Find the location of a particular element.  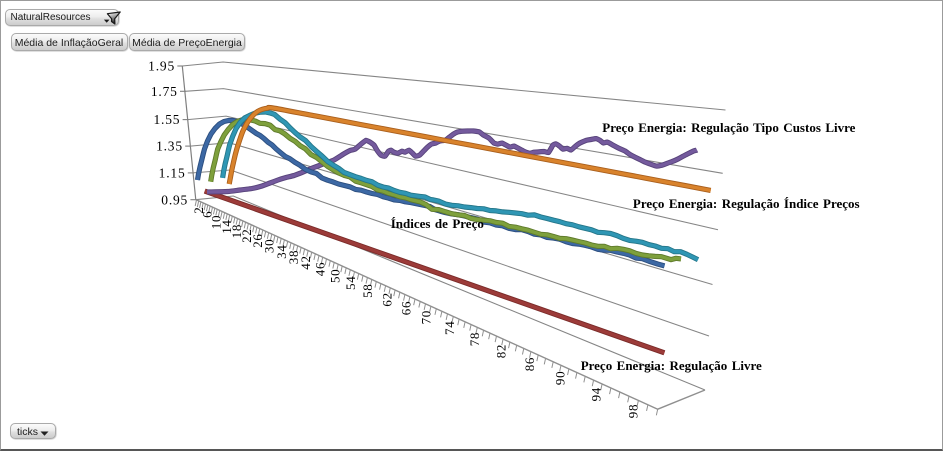

svg-text: 94 is located at coordinates (595, 394).